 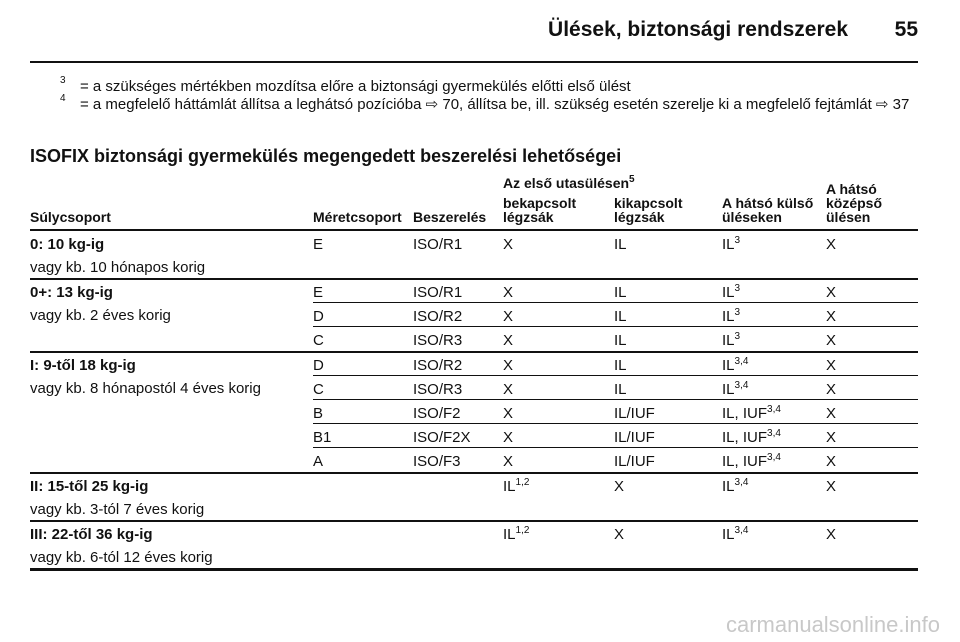 I want to click on superscript: 5, so click(x=632, y=179).